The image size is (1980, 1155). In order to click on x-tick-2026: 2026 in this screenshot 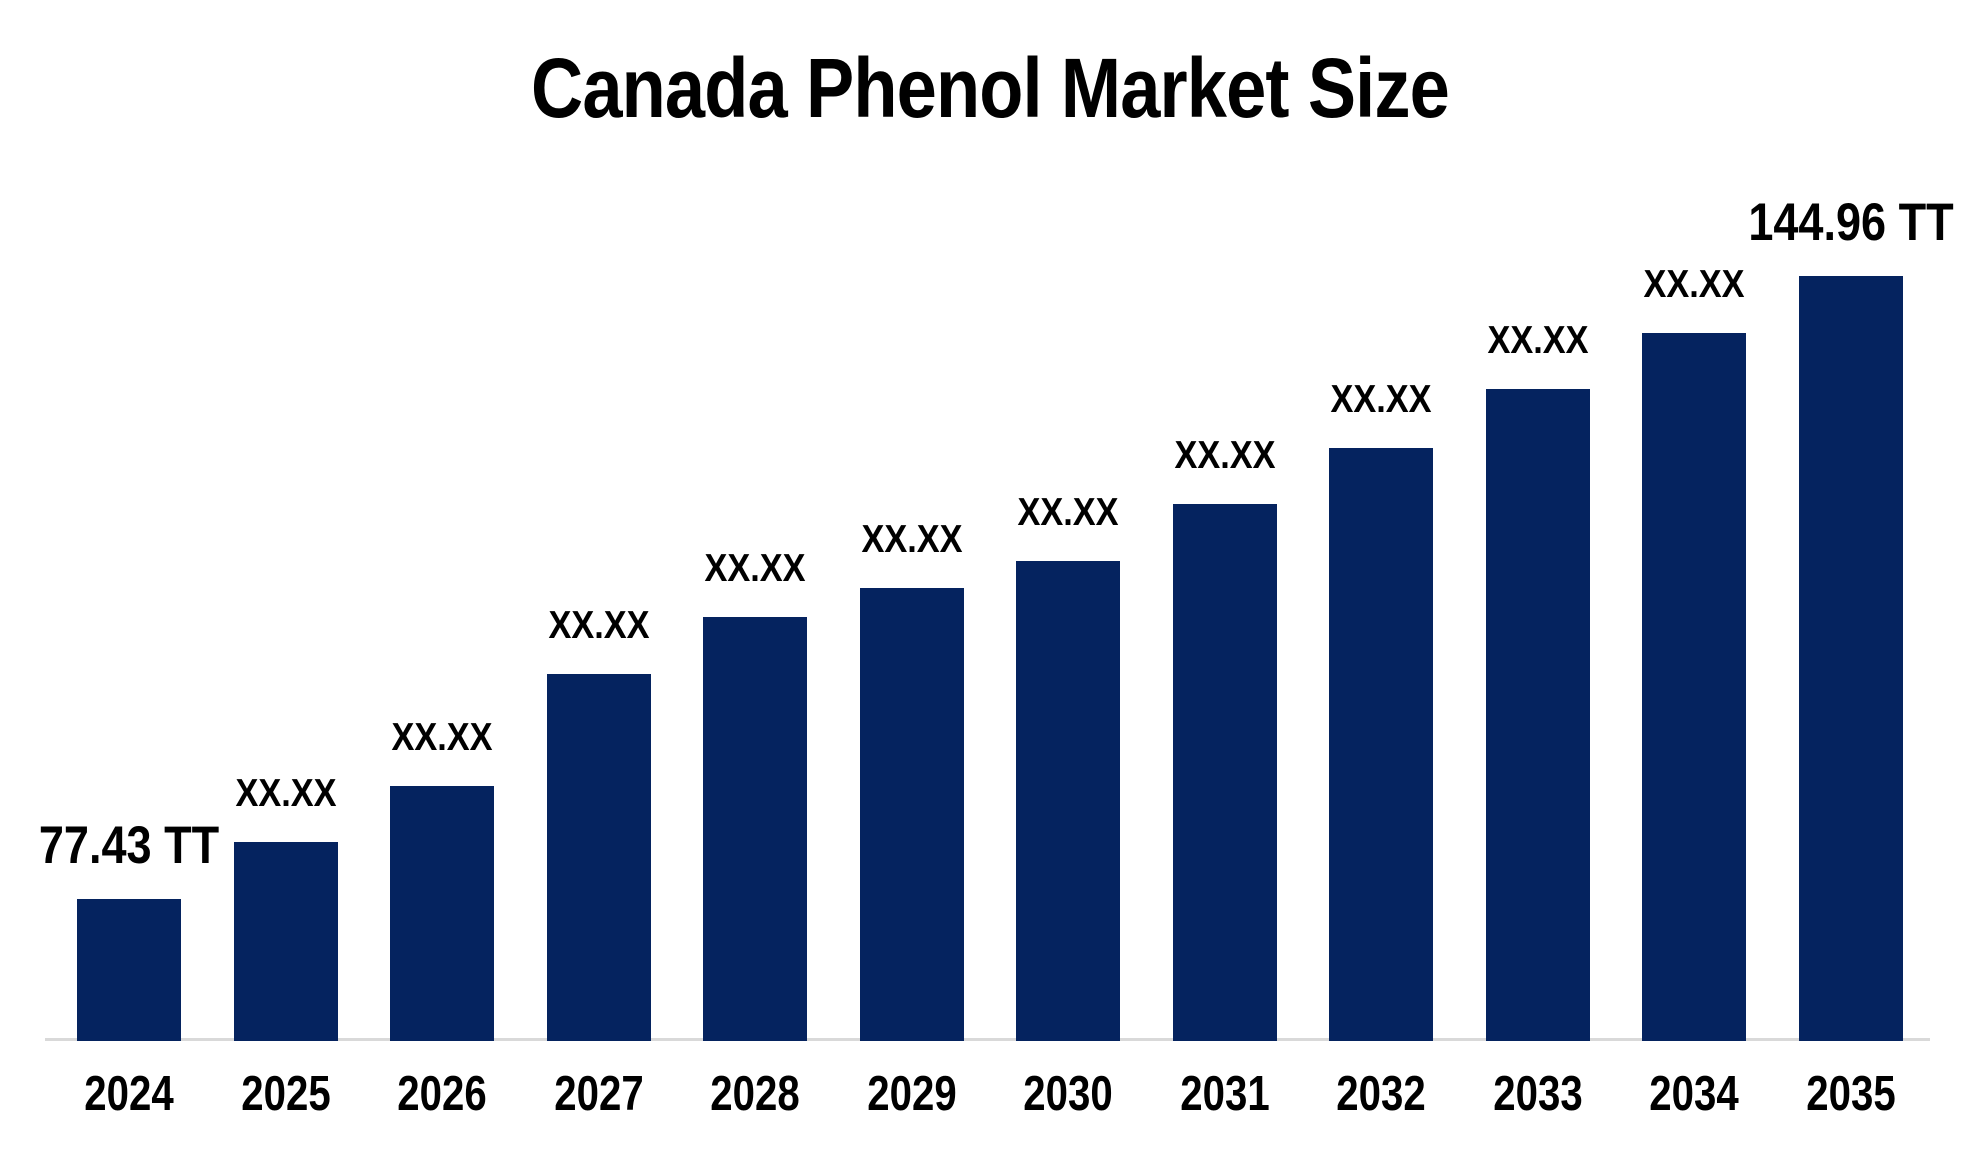, I will do `click(442, 1094)`.